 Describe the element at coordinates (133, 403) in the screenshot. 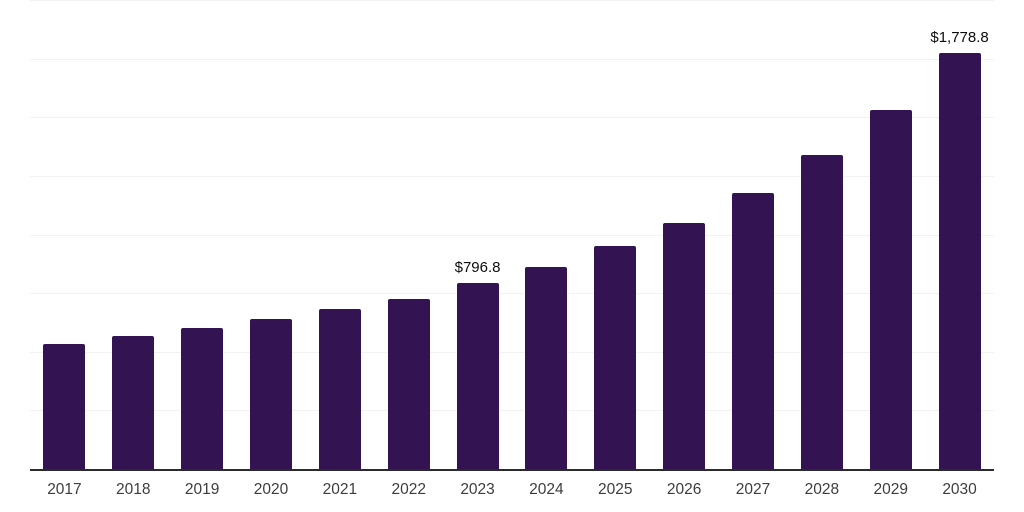

I see `bar-2018` at that location.